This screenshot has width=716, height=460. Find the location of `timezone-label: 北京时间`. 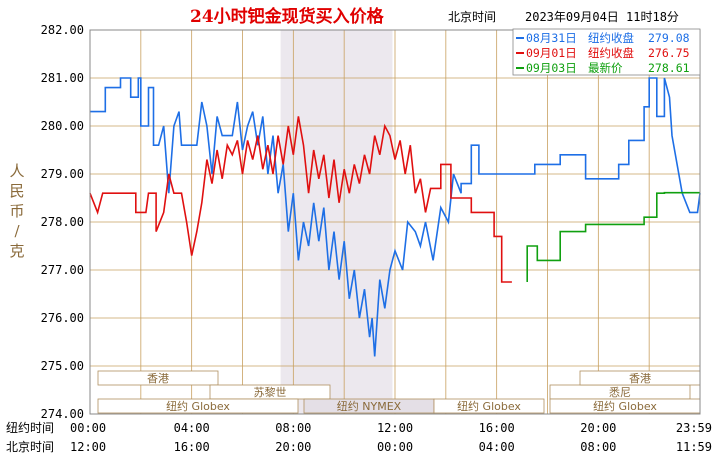

timezone-label: 北京时间 is located at coordinates (472, 17).